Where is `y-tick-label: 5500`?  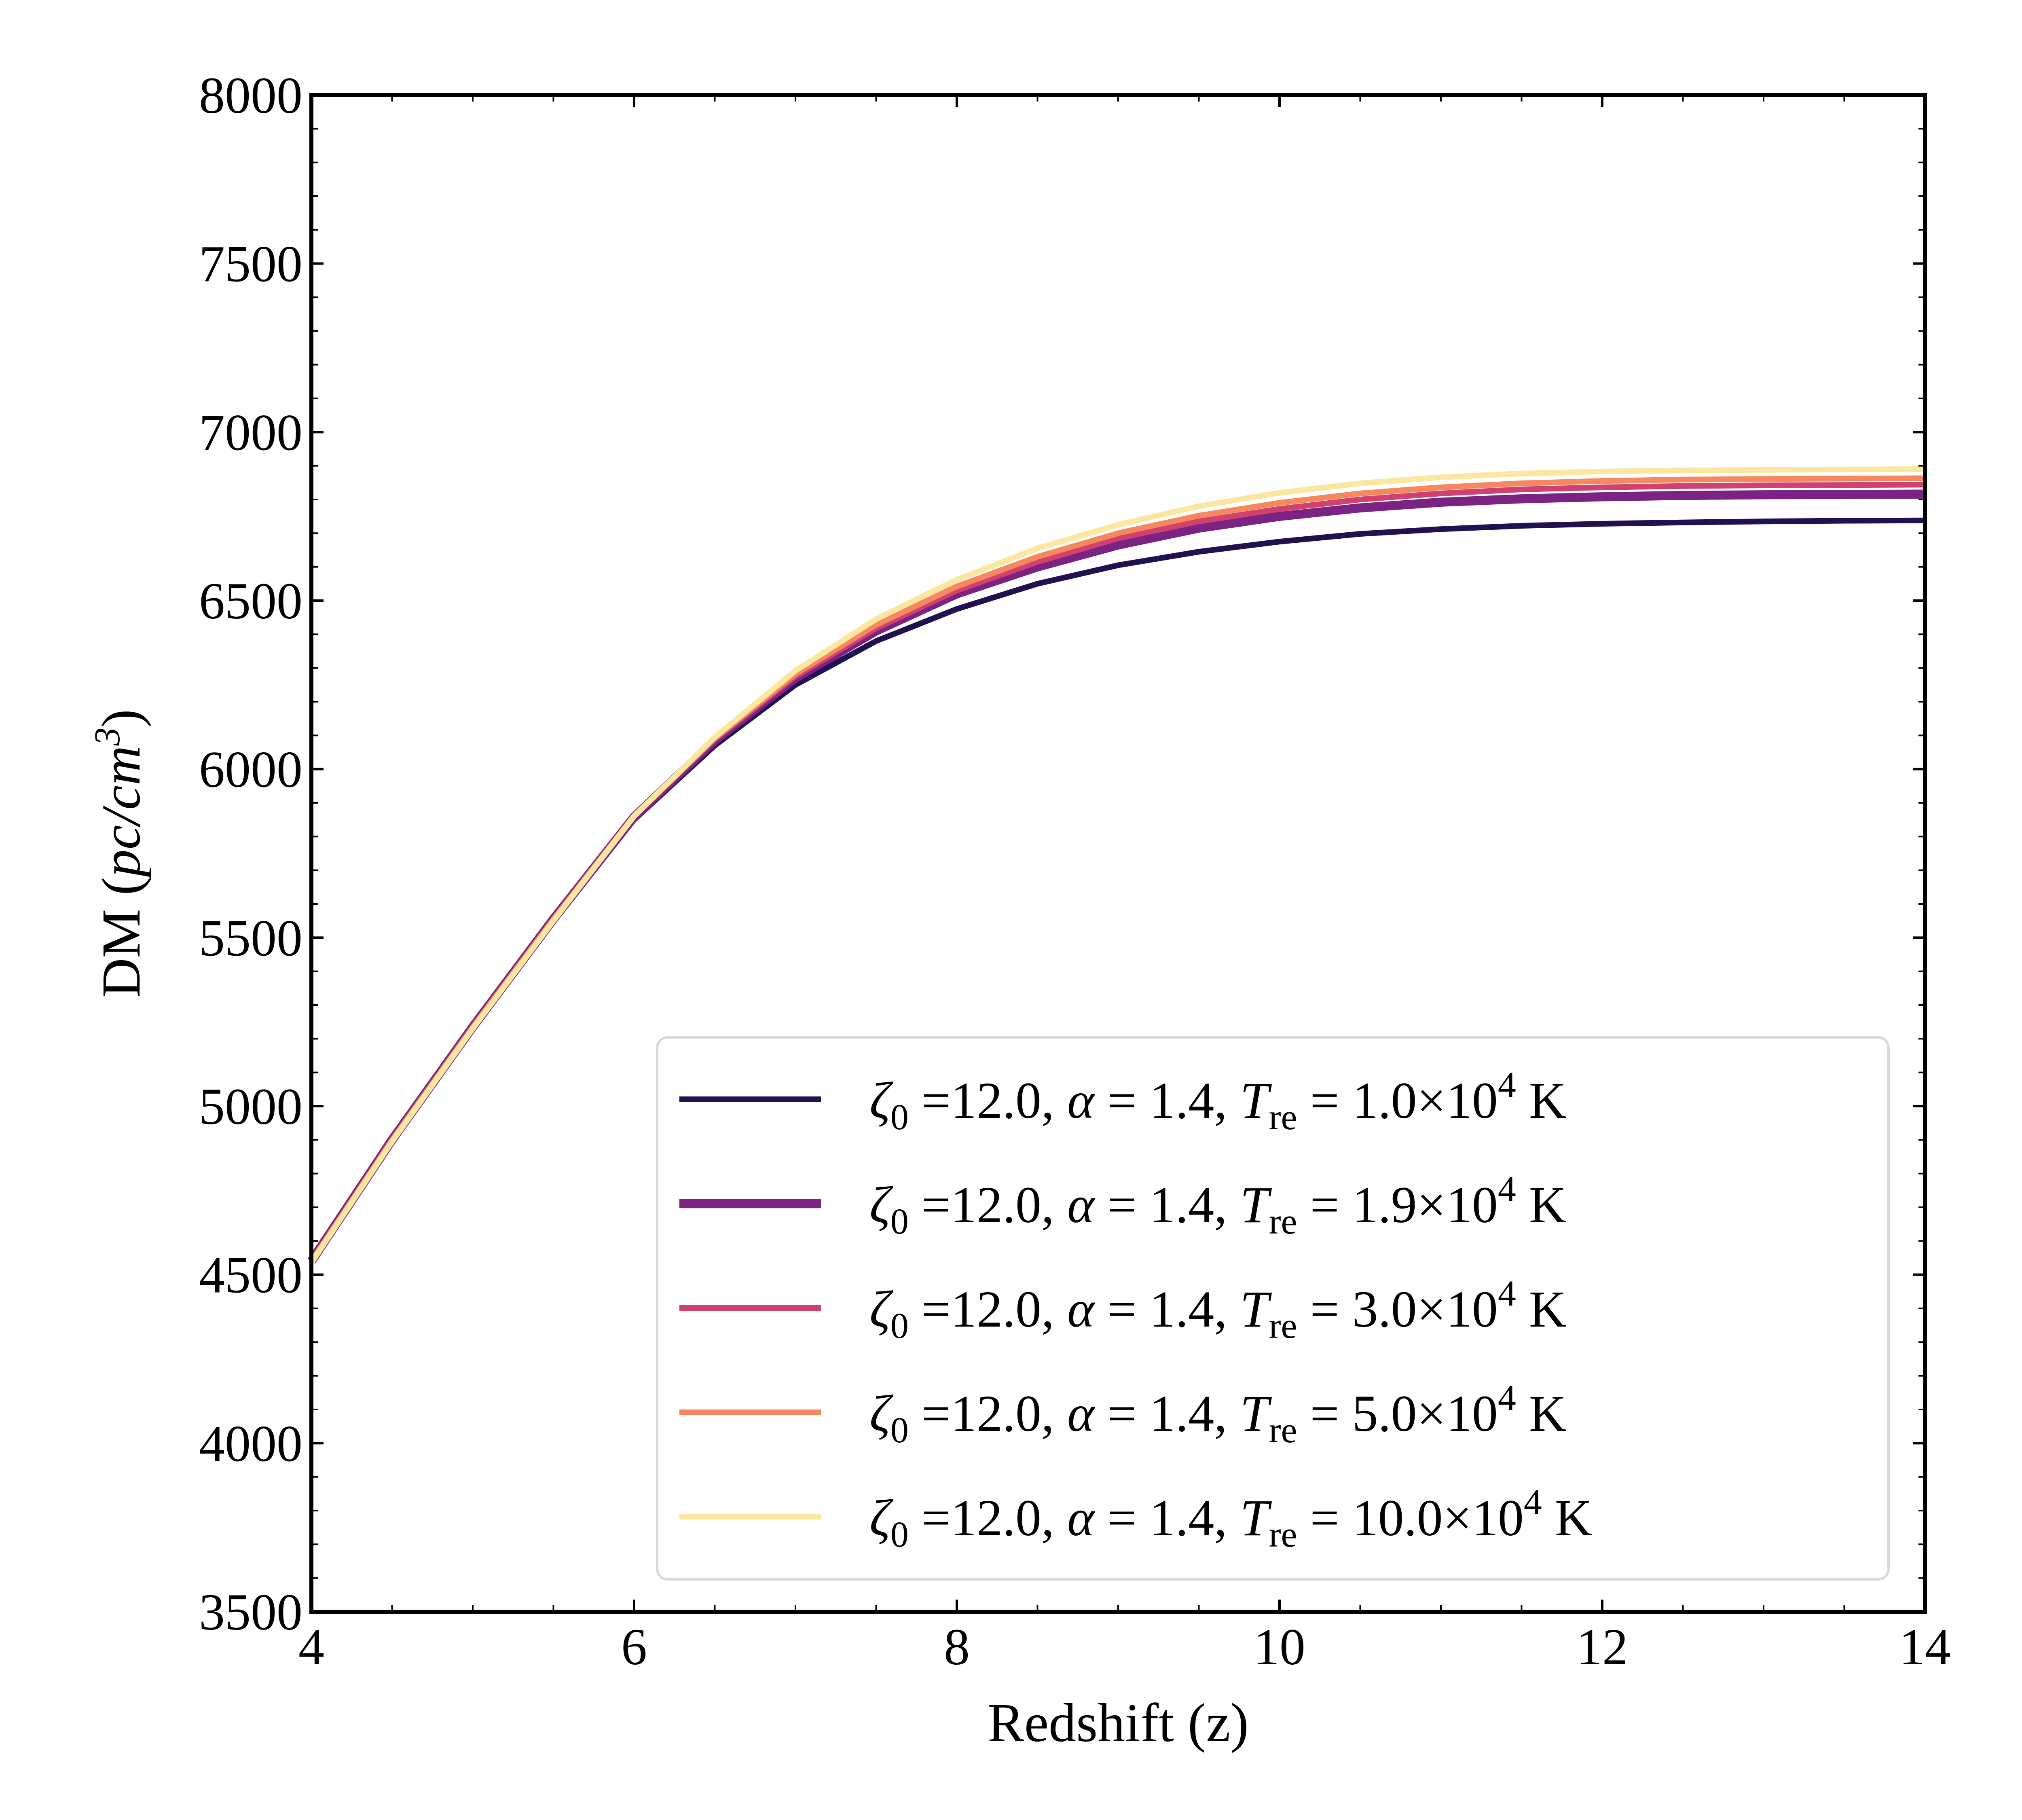
y-tick-label: 5500 is located at coordinates (250, 938).